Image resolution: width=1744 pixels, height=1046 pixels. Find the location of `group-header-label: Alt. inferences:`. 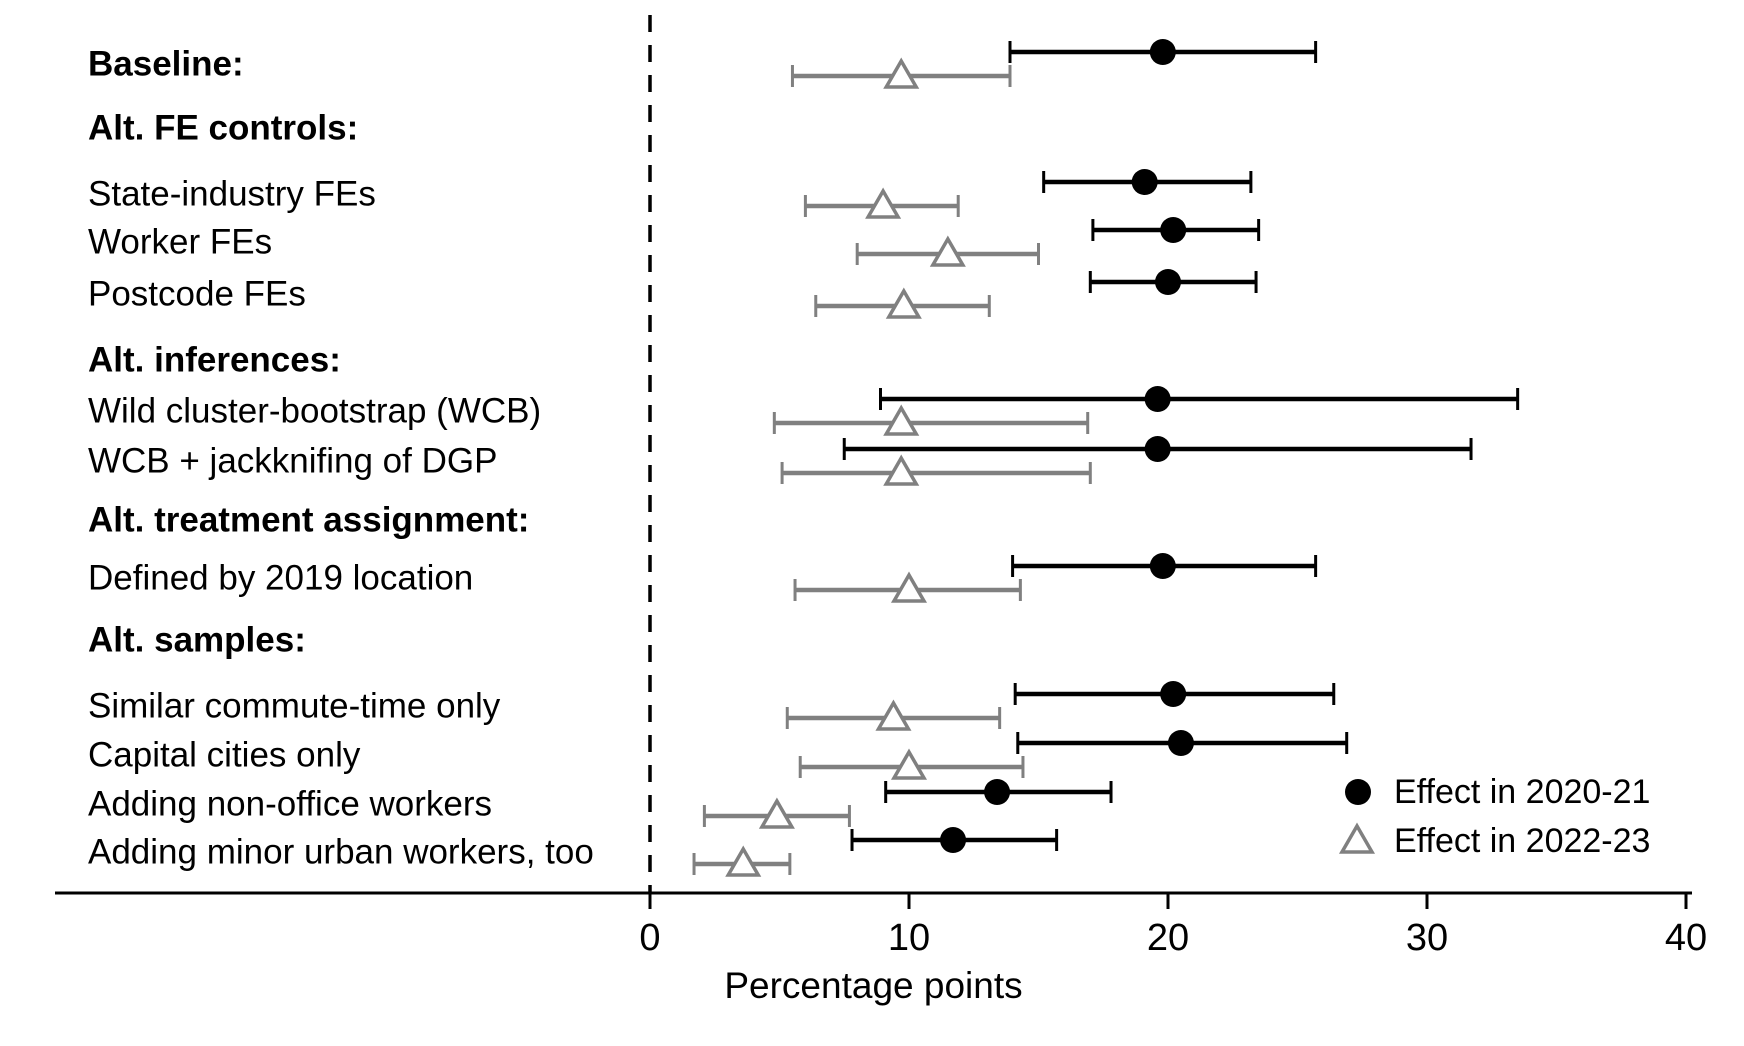

group-header-label: Alt. inferences: is located at coordinates (214, 360).